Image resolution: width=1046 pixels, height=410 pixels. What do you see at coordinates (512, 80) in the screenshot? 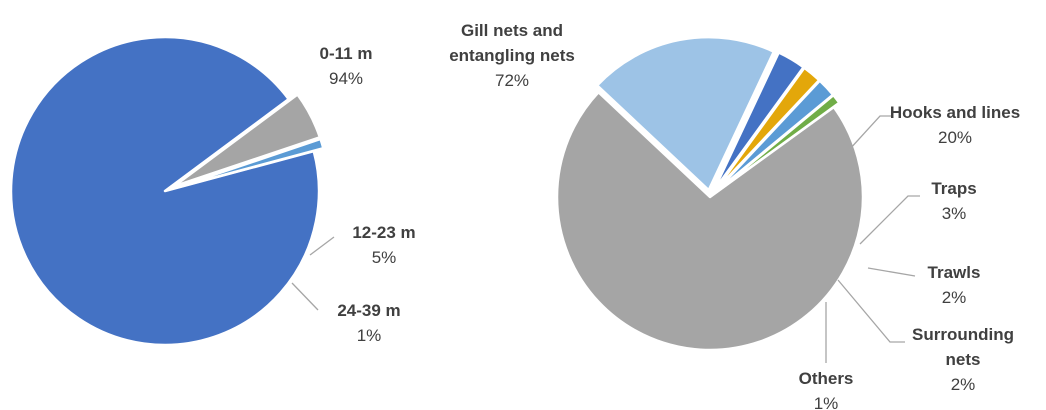
I see `slice-value-gill-nets-and-entangling-nets: 72%` at bounding box center [512, 80].